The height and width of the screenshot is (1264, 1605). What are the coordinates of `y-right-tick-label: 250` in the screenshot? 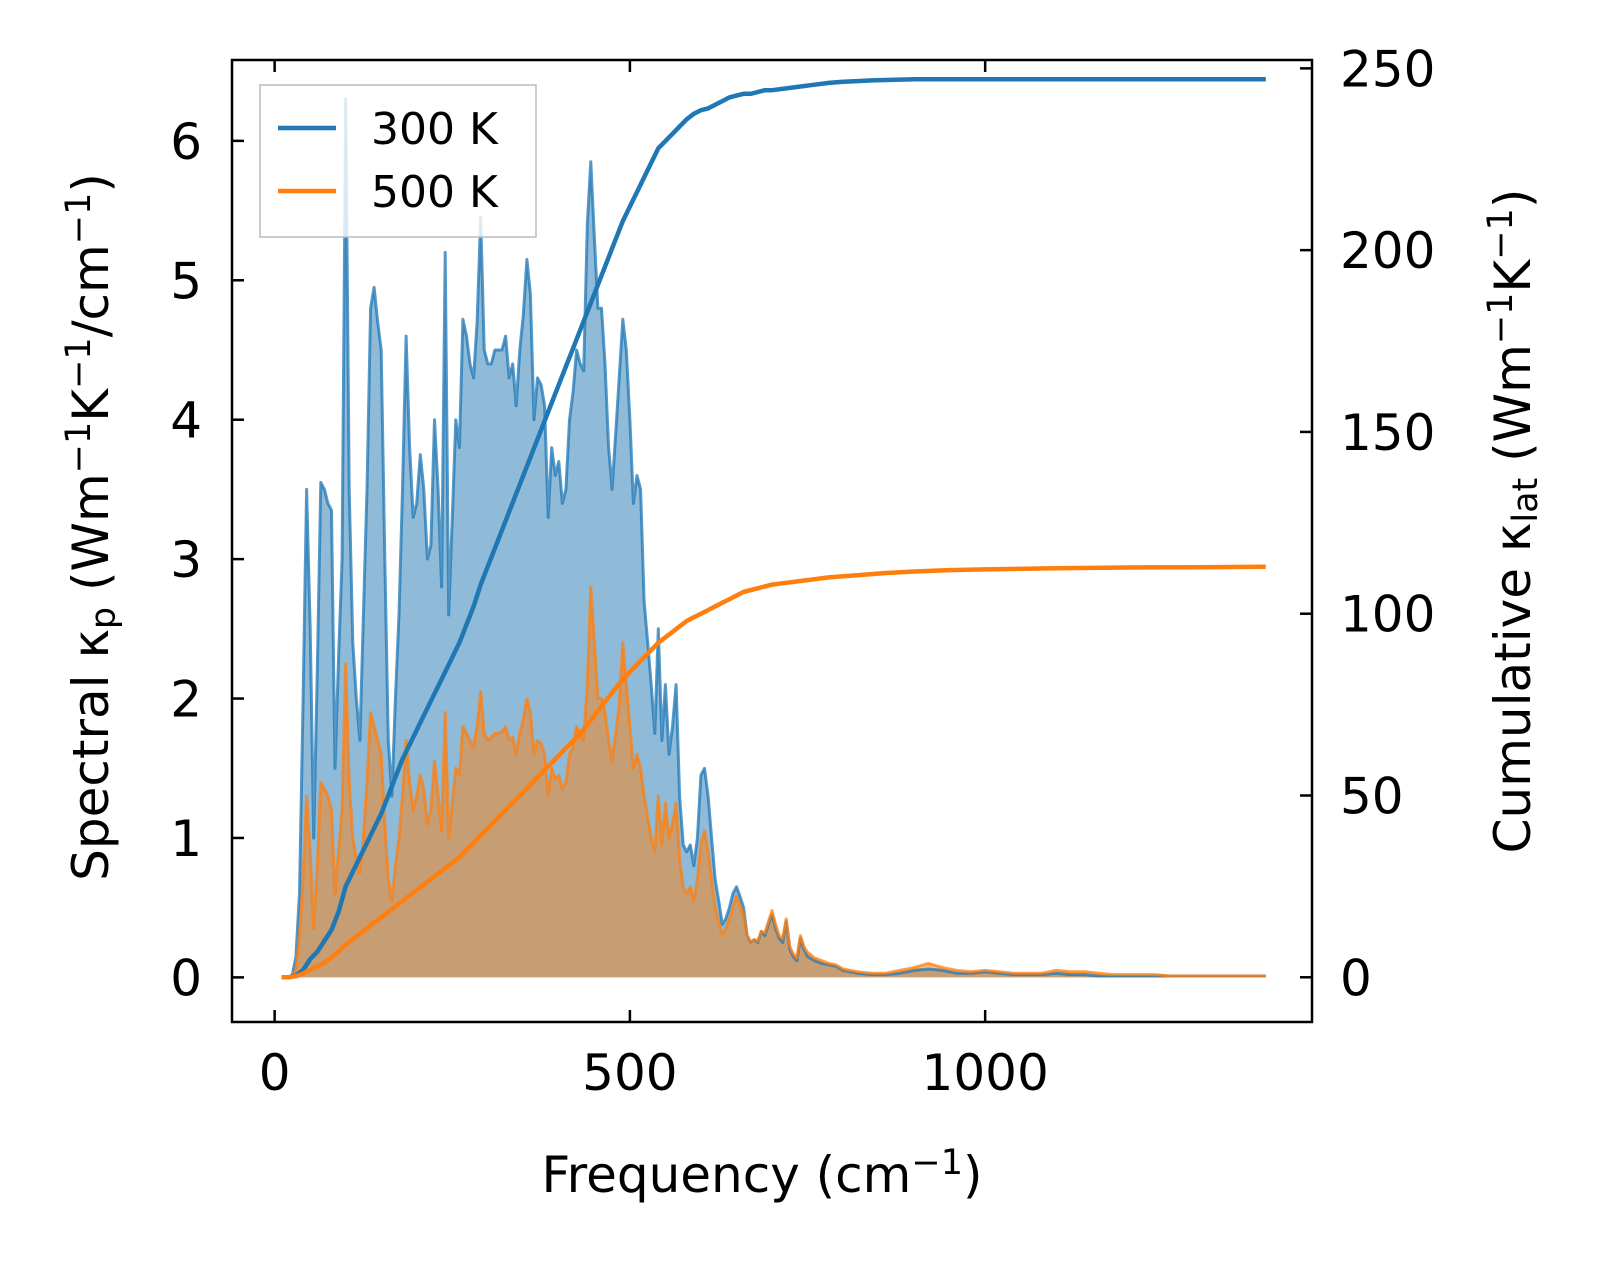 It's located at (1387, 69).